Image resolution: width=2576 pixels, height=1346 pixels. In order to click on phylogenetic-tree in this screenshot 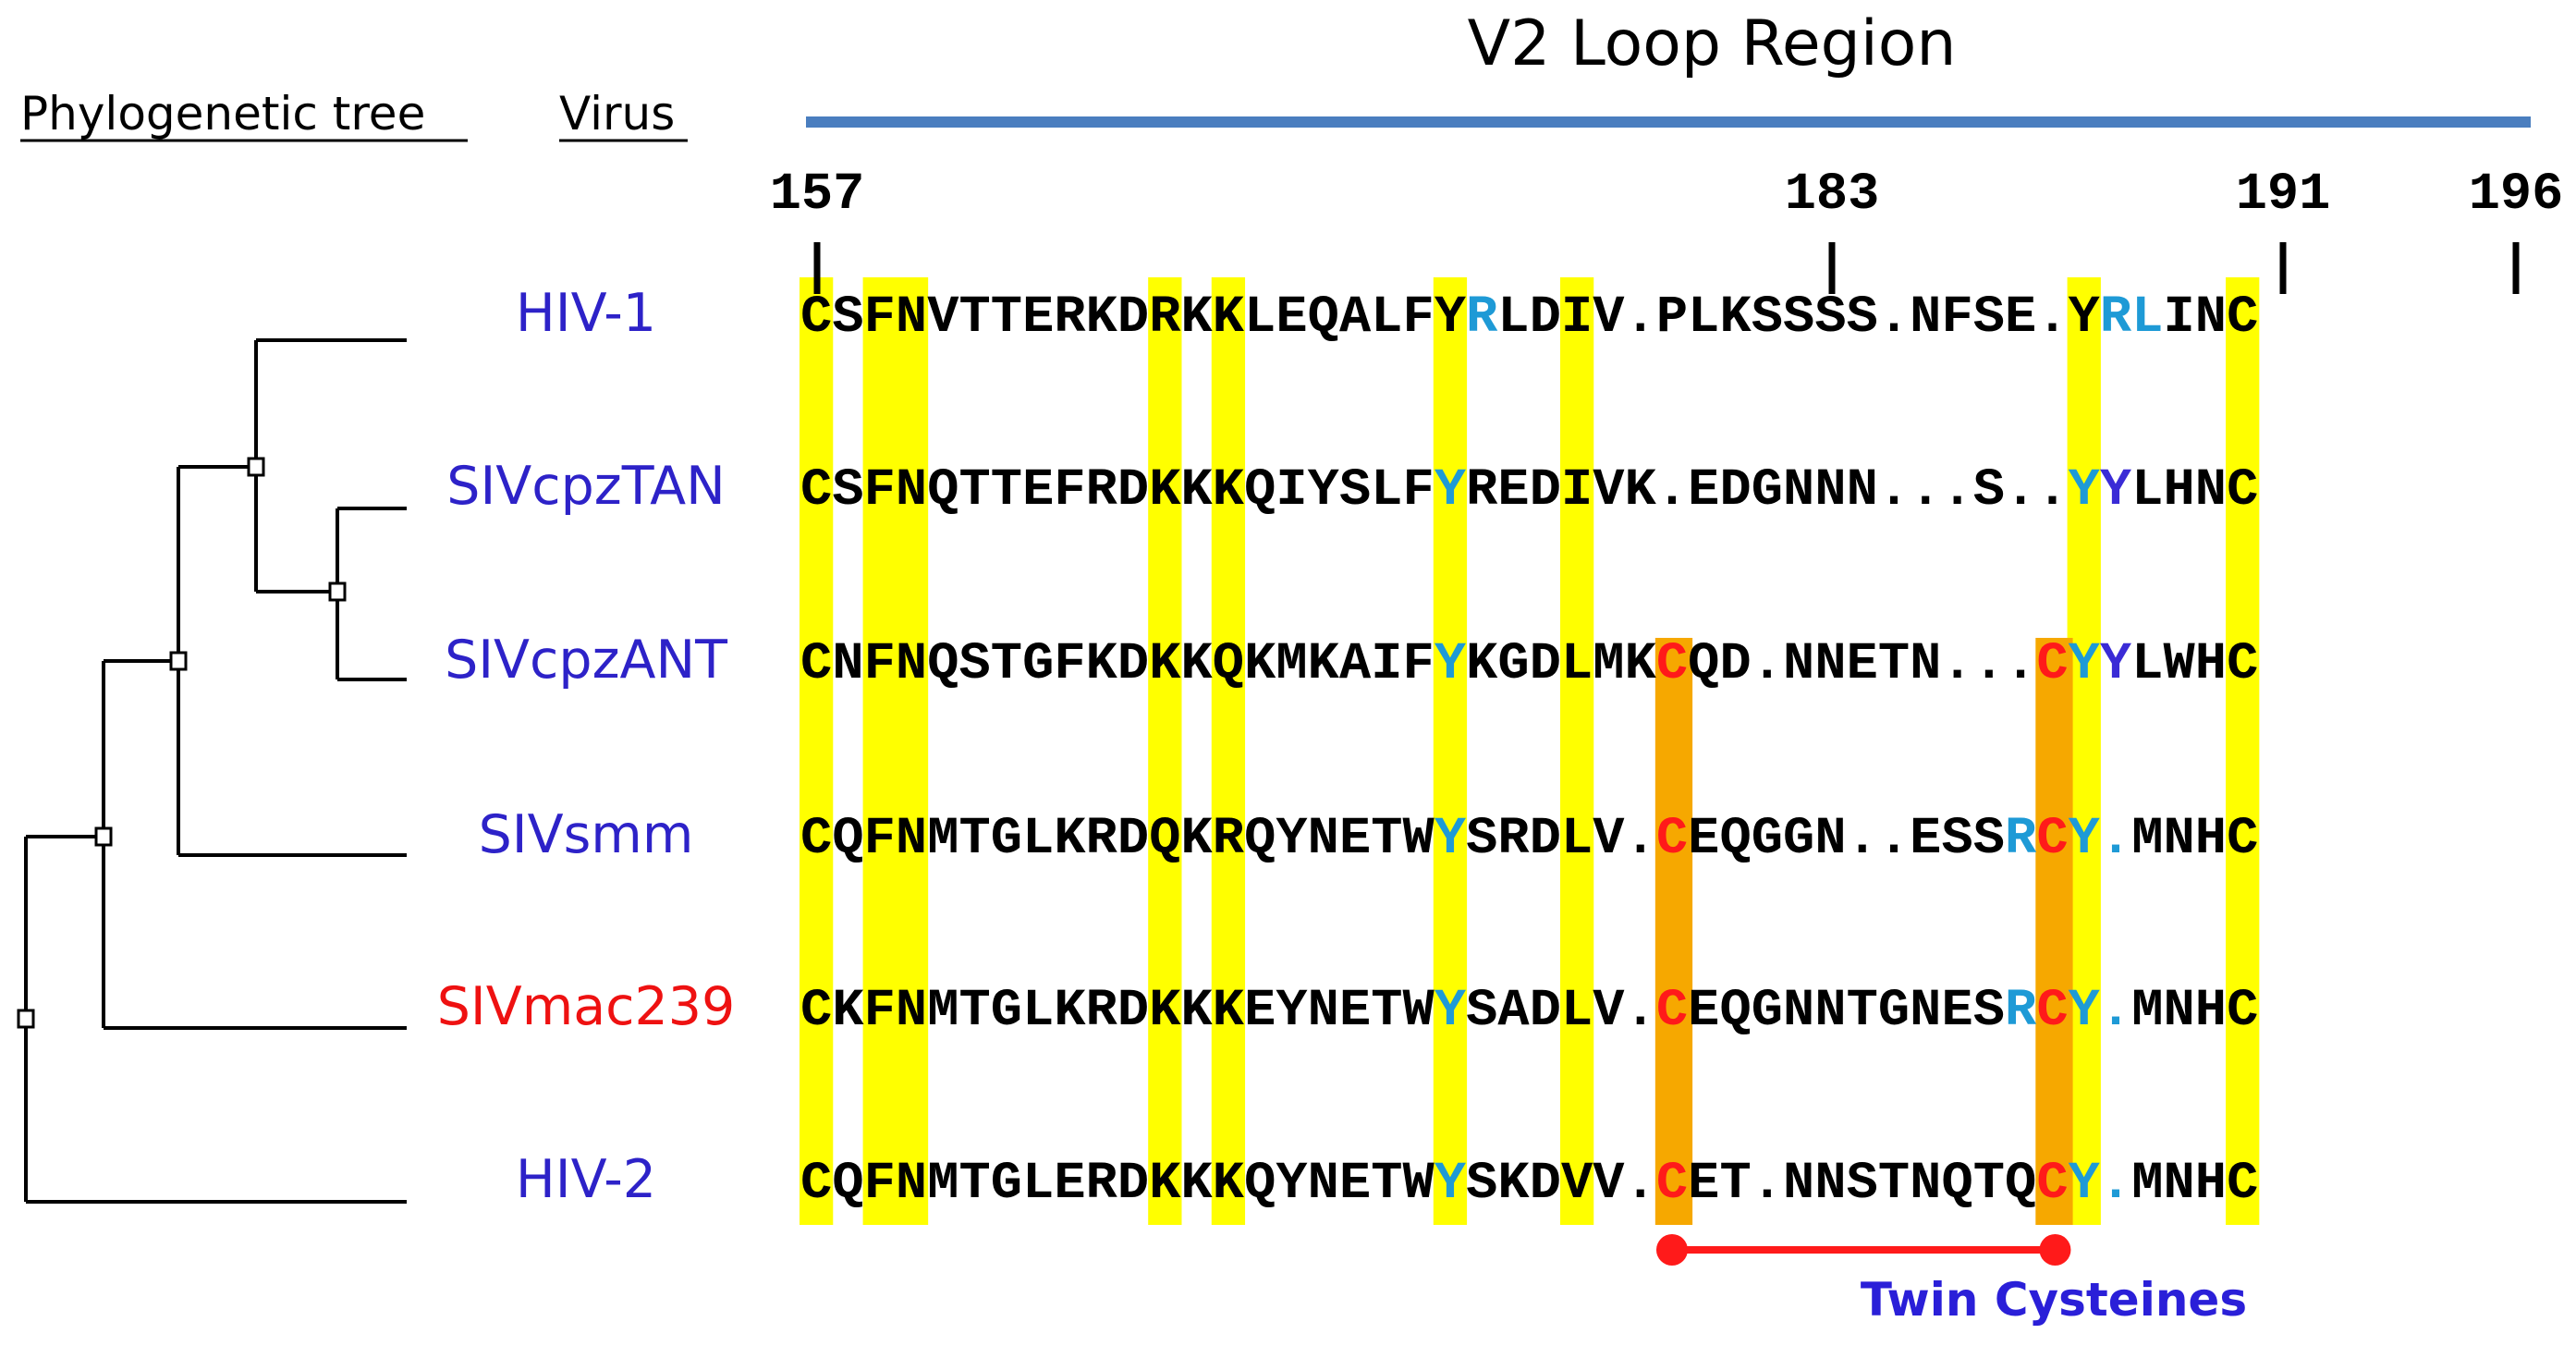, I will do `click(215, 771)`.